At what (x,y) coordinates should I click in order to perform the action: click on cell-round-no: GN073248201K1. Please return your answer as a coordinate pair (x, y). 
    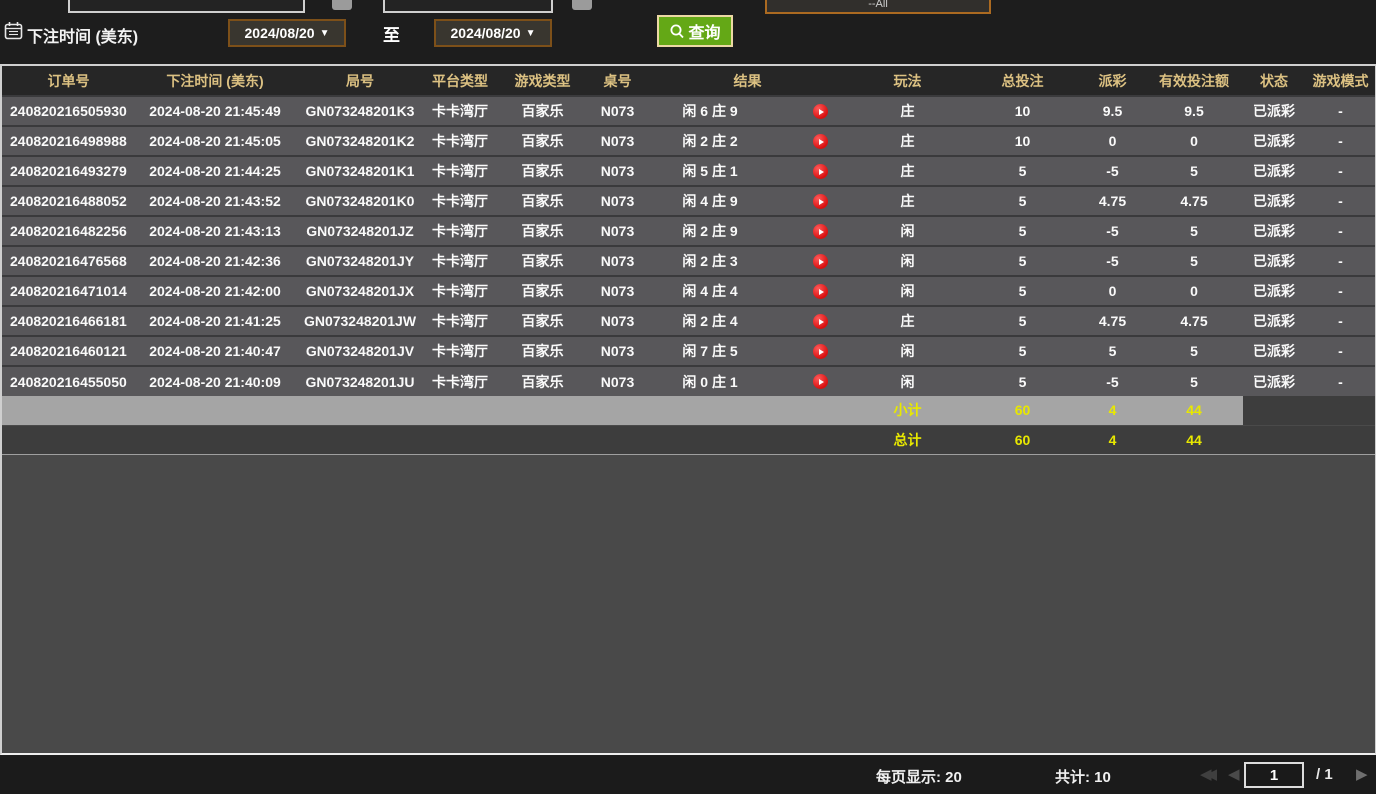
    Looking at the image, I should click on (360, 170).